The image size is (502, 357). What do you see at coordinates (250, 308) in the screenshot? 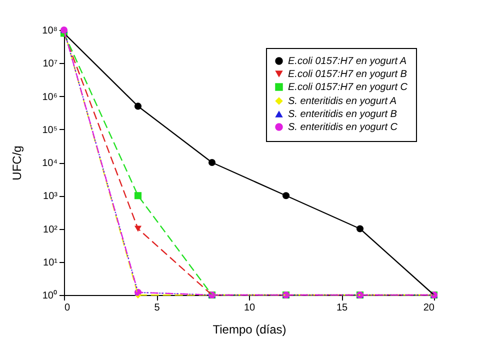
I see `x-tick-label: 10` at bounding box center [250, 308].